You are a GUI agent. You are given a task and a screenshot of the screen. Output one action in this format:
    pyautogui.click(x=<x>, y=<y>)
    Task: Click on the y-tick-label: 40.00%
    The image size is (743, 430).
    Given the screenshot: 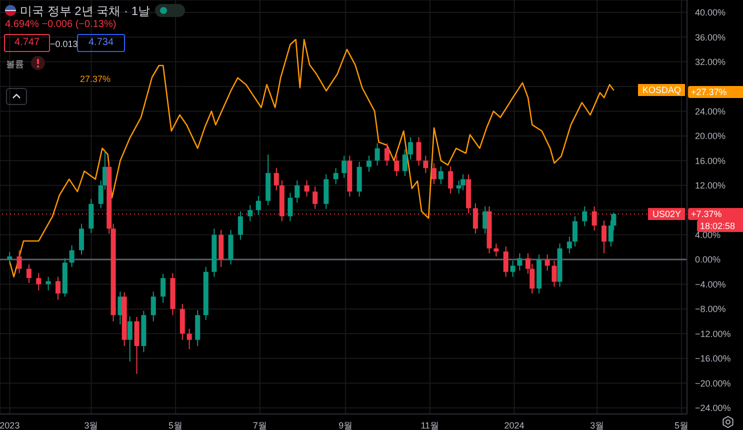 What is the action you would take?
    pyautogui.click(x=710, y=13)
    